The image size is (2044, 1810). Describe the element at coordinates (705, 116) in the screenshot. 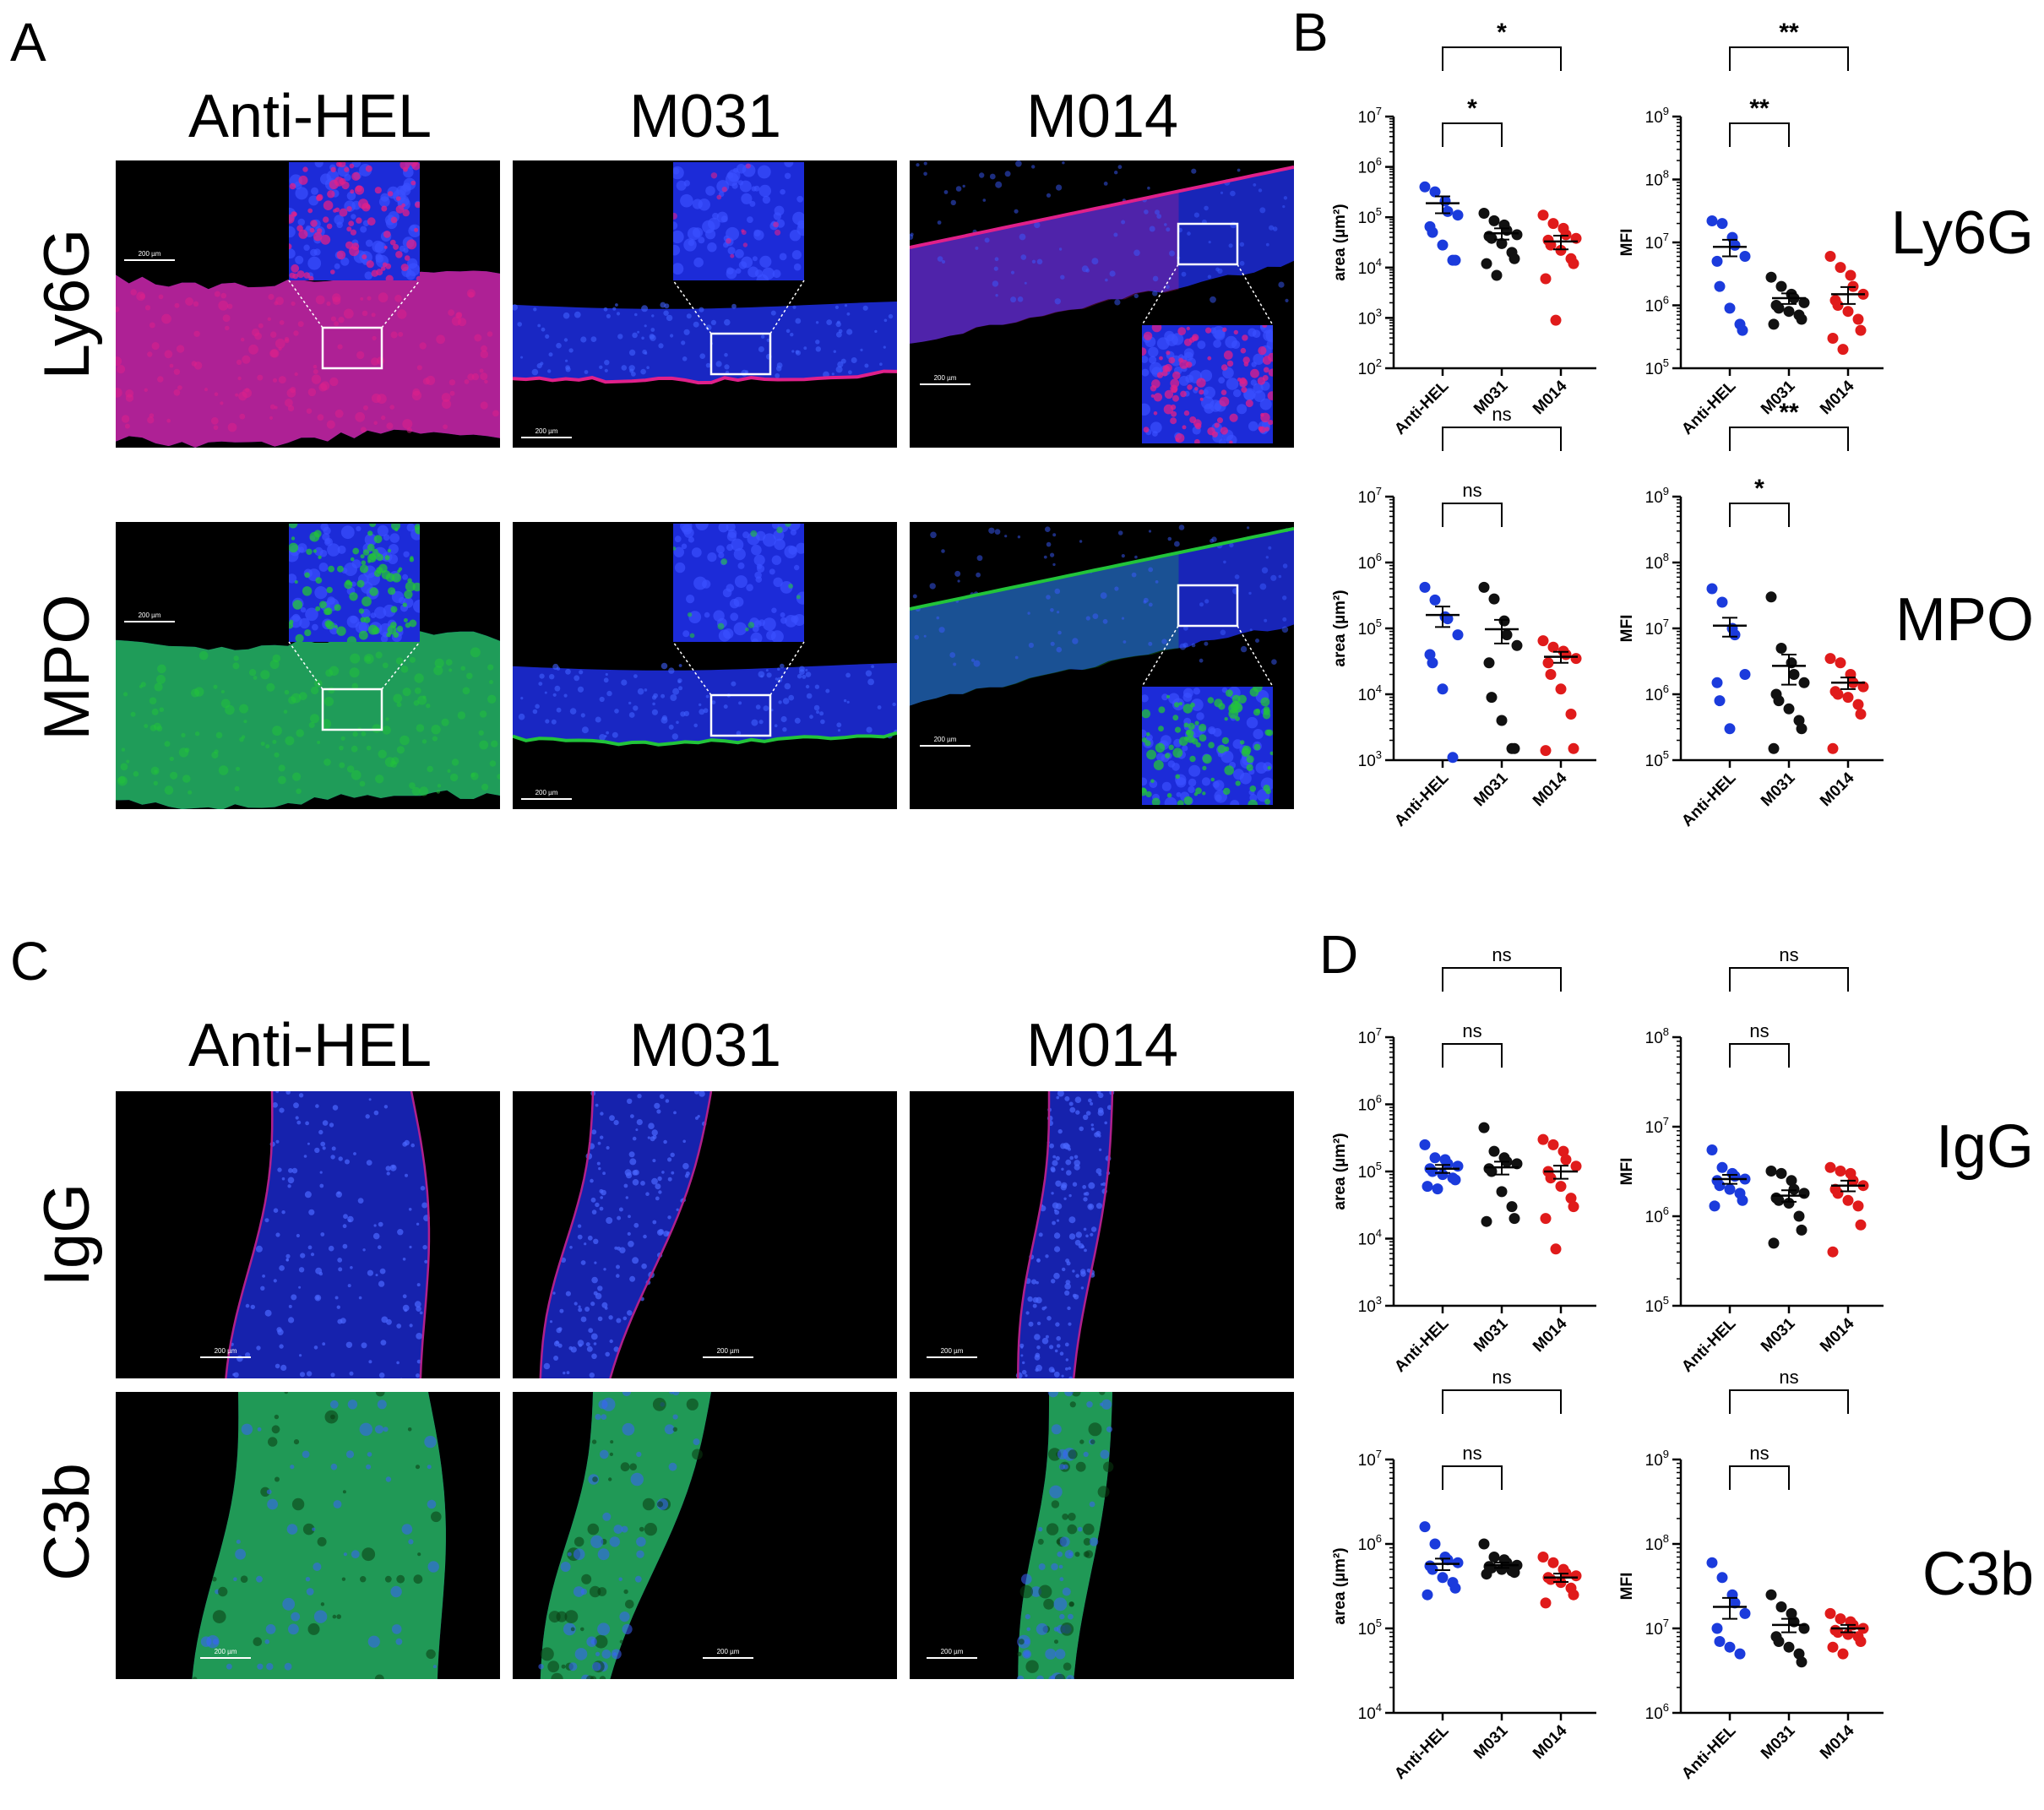

I see `col-header-m031-a: M031` at that location.